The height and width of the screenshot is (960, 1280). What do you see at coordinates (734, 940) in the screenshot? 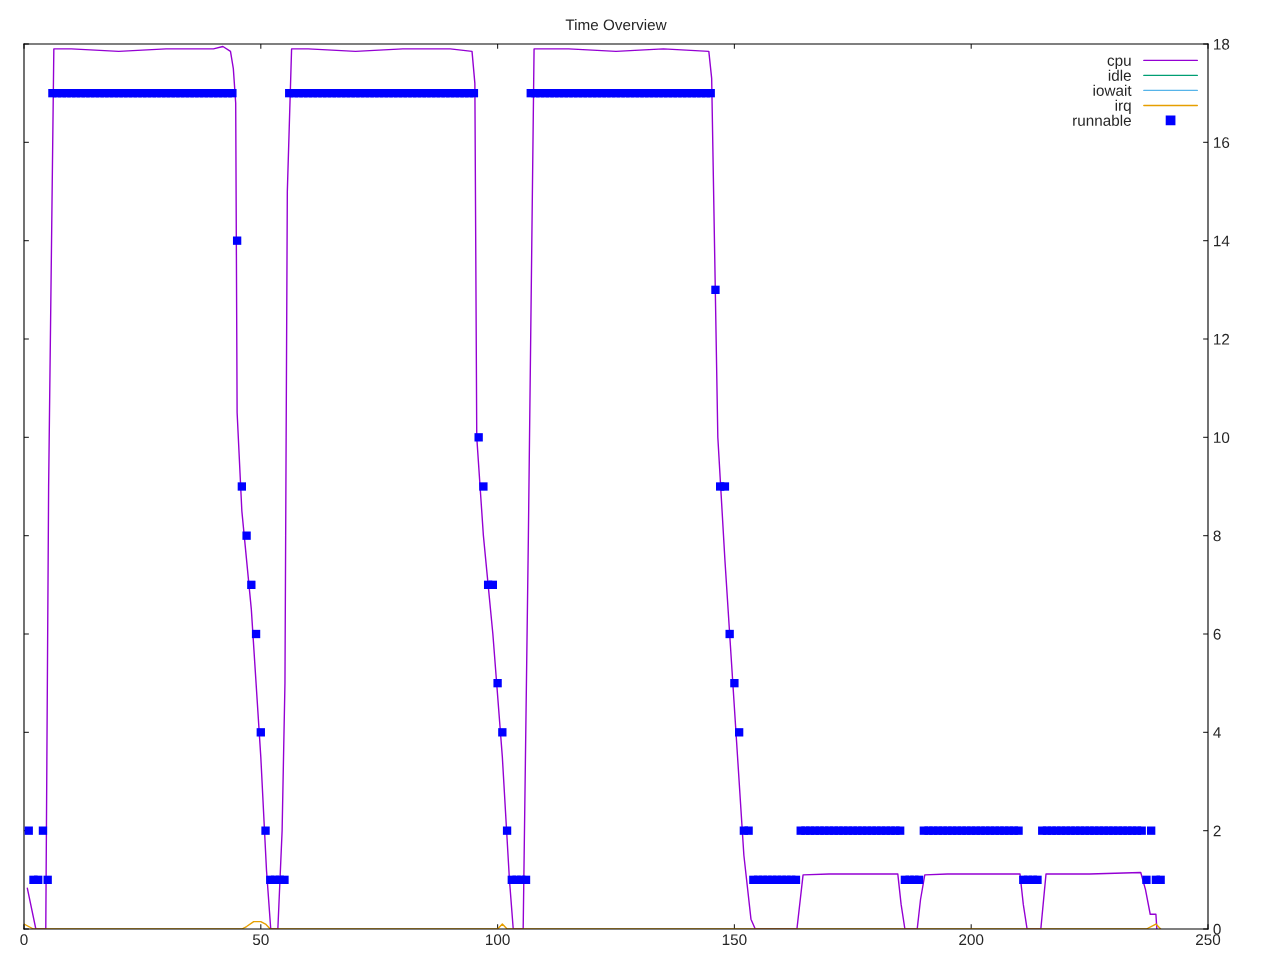
I see `x-tick-label: 150` at bounding box center [734, 940].